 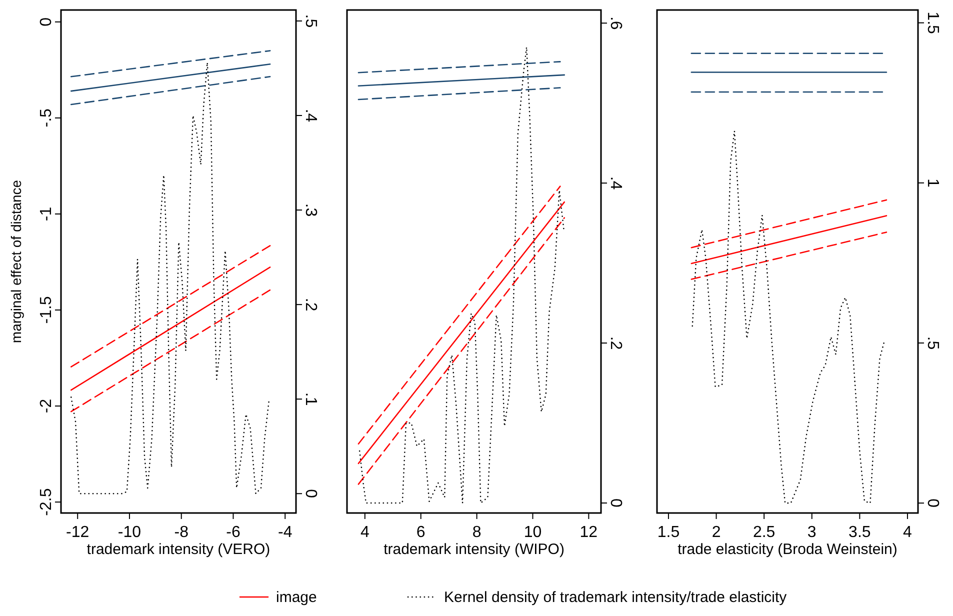 I want to click on y-axis-title: marginal effect of distance, so click(x=16, y=262).